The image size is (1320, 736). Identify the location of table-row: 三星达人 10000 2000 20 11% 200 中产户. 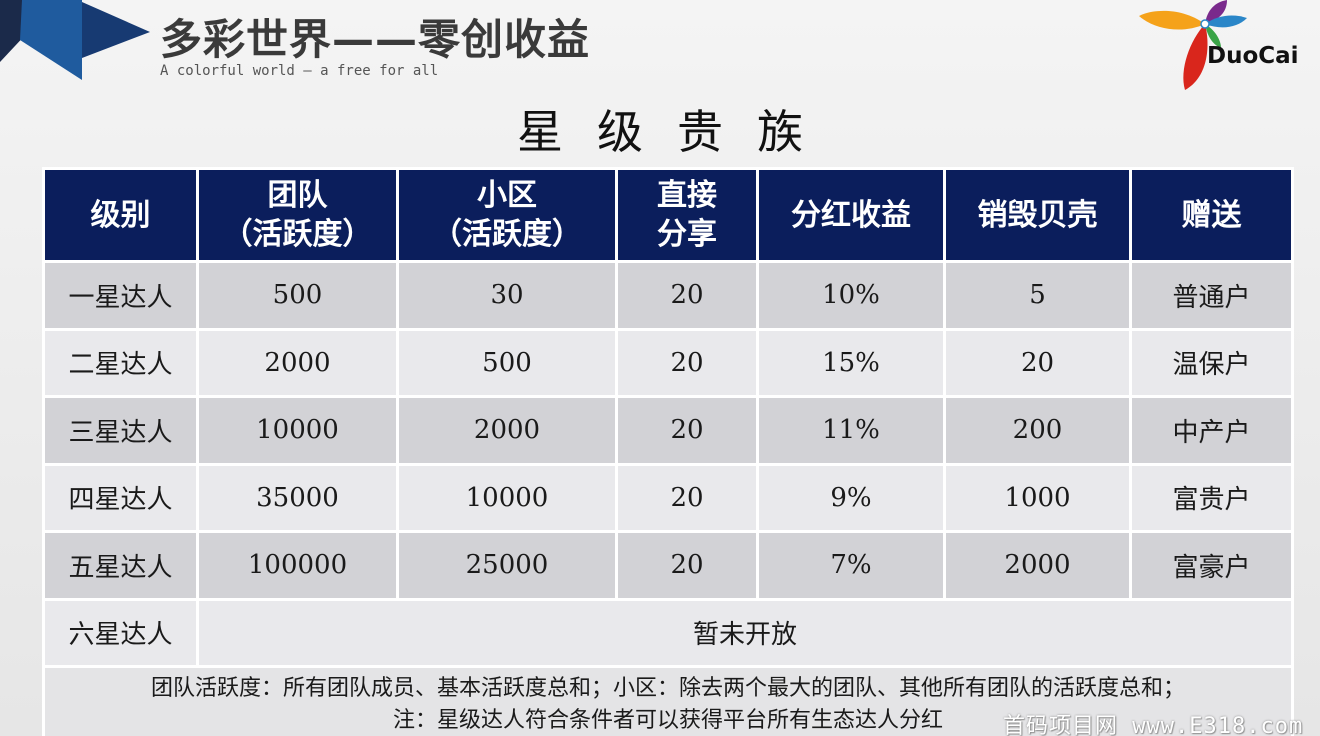
(668, 430).